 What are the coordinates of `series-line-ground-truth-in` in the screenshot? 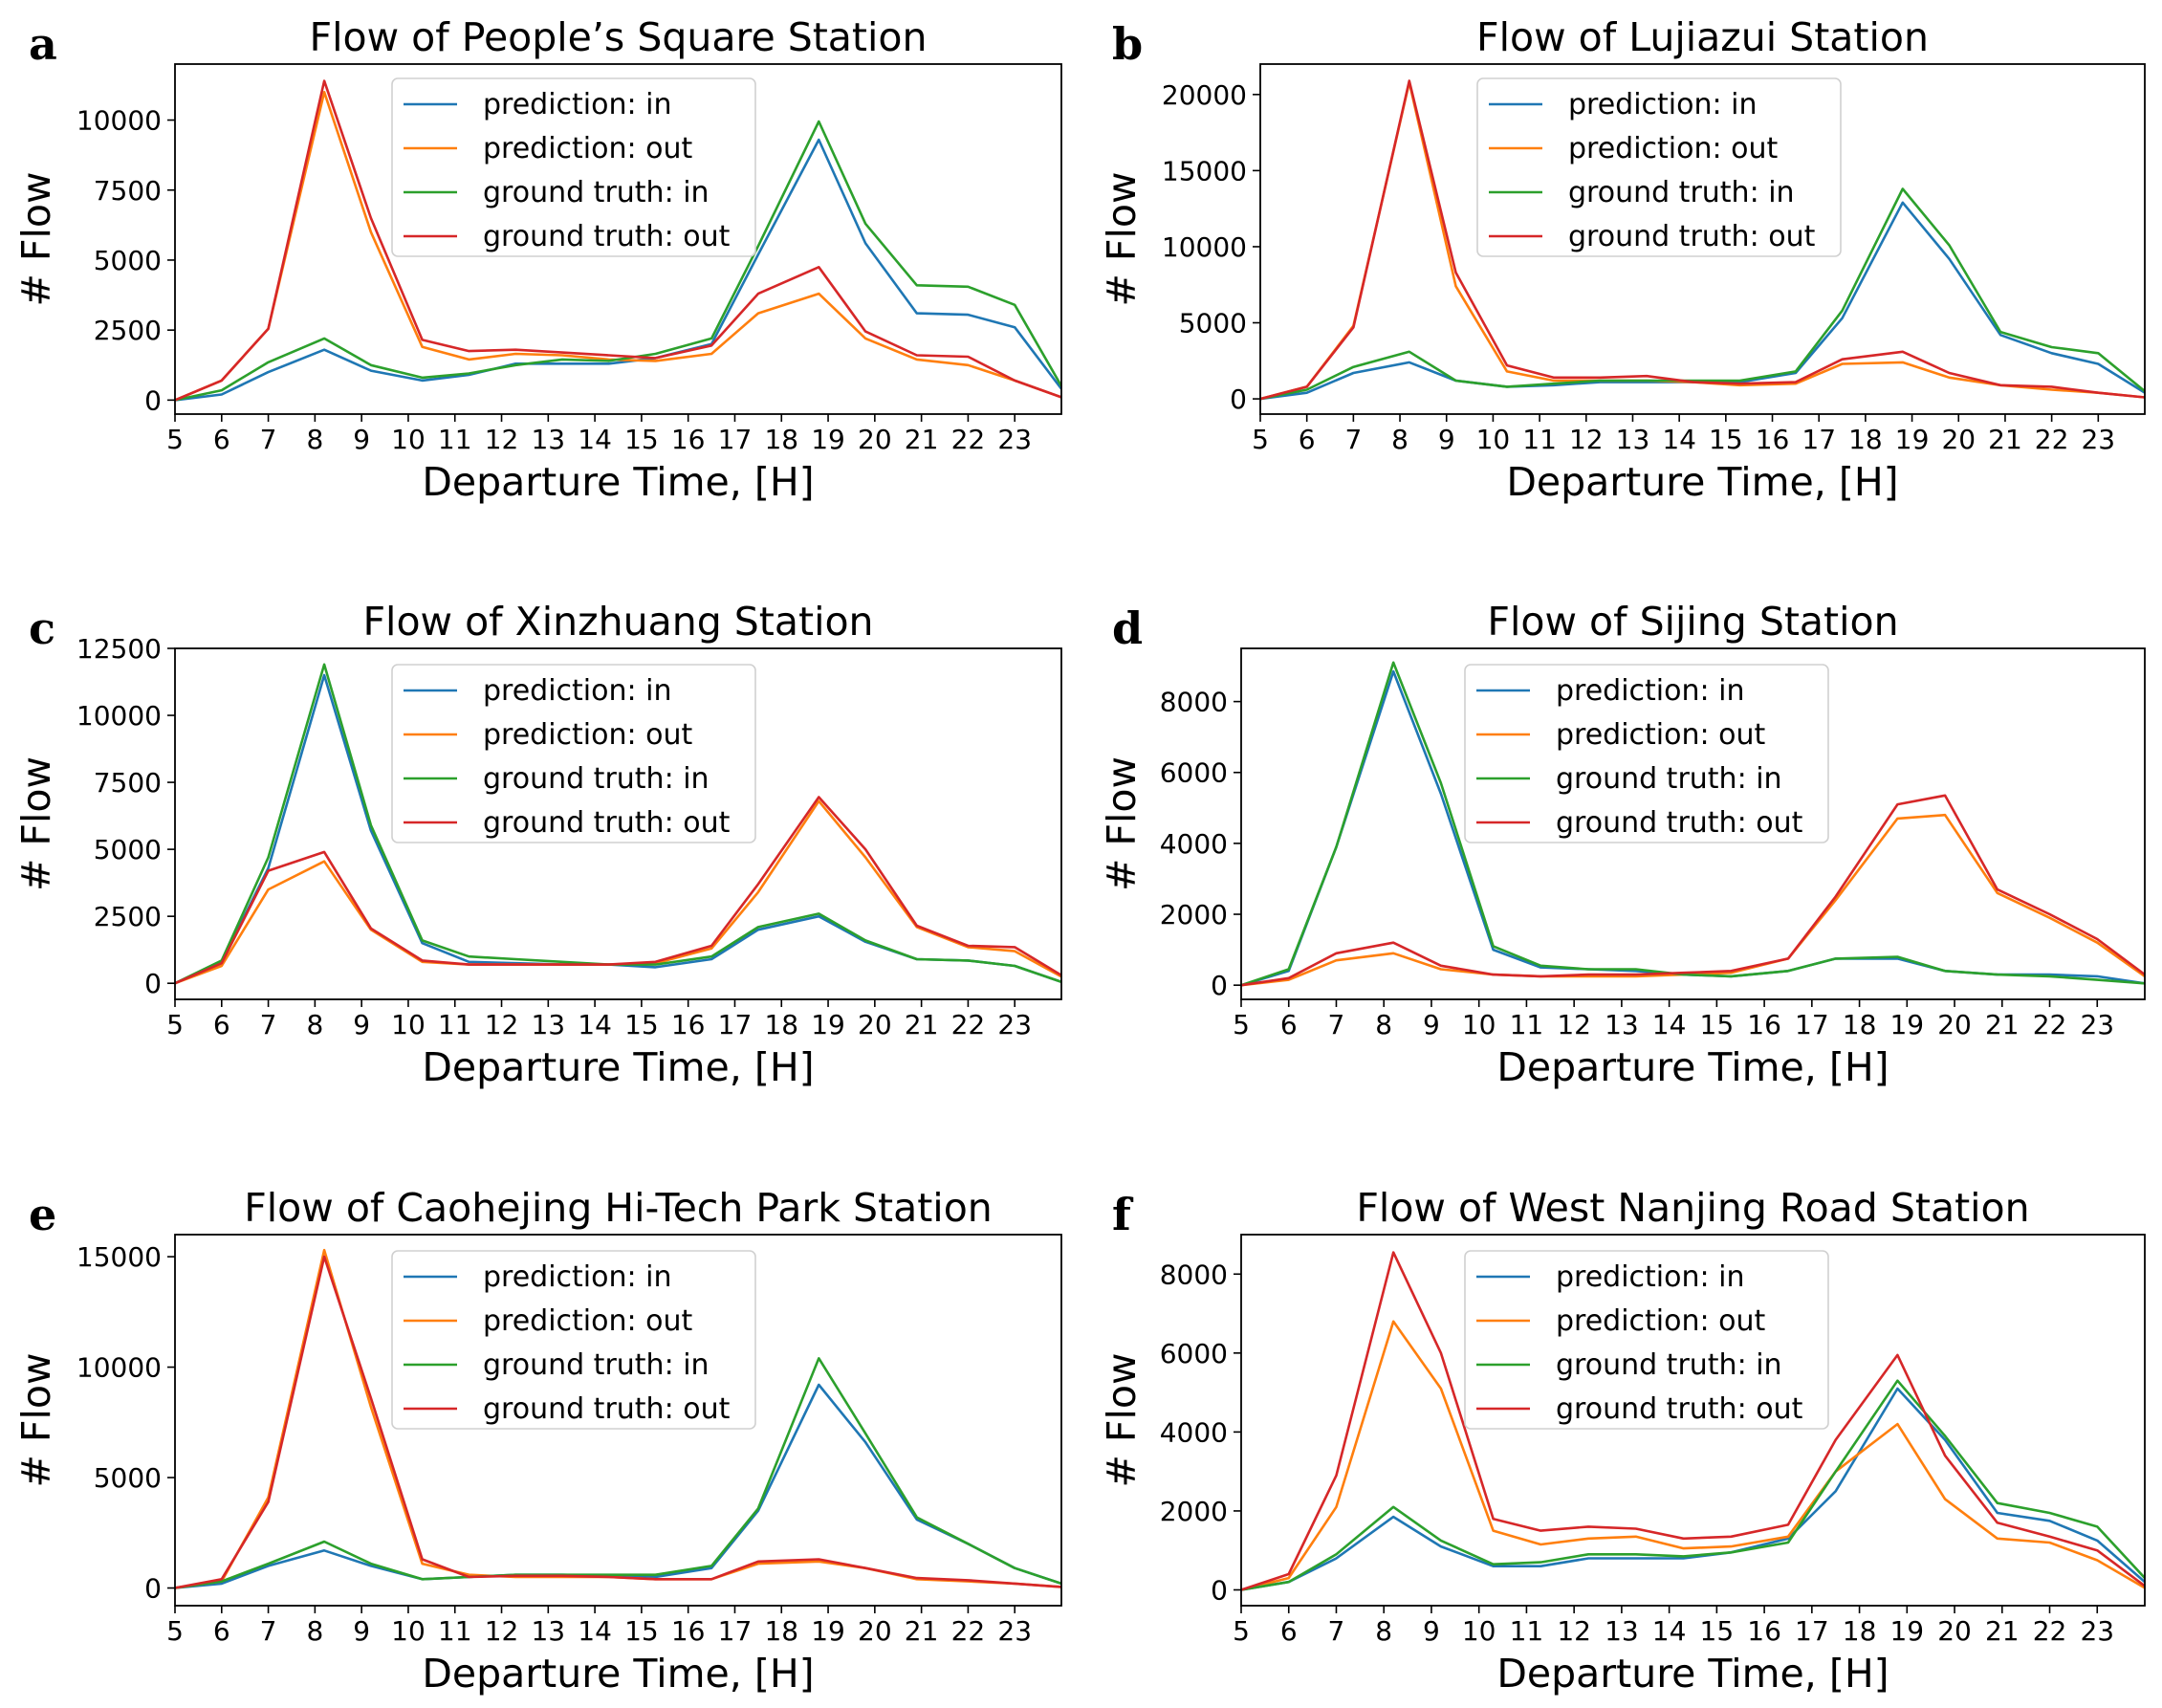 It's located at (1693, 824).